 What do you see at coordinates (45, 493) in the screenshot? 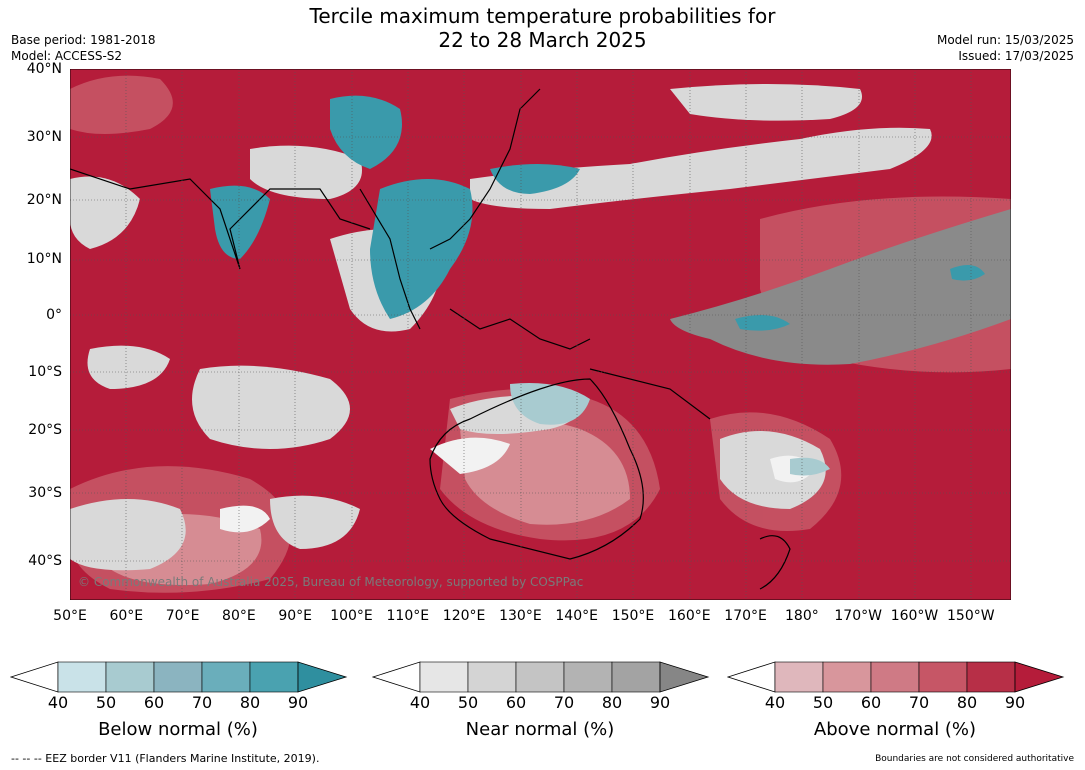
I see `latitude-label: 30°S` at bounding box center [45, 493].